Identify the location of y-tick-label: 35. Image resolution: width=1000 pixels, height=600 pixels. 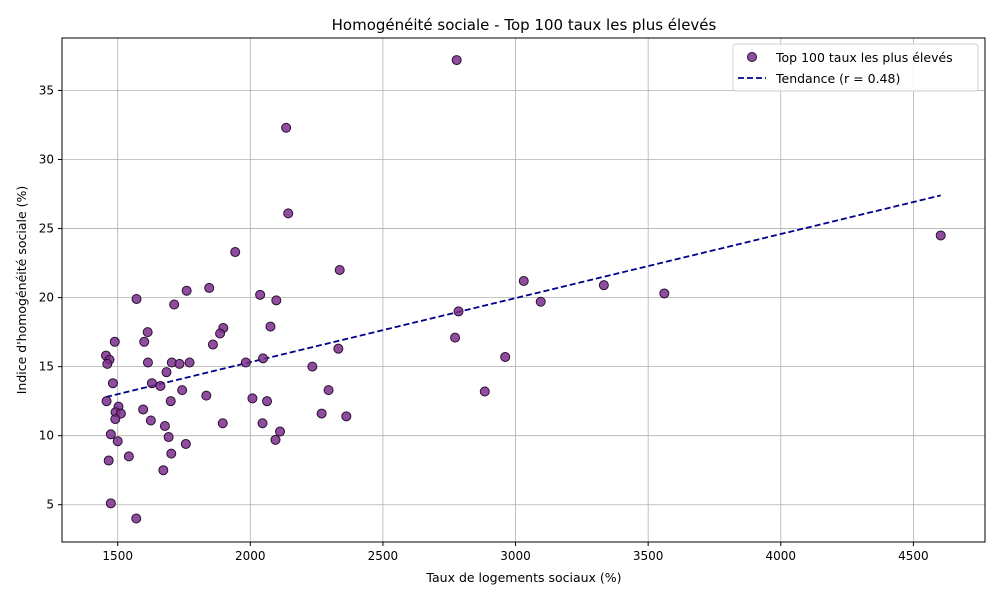
(46, 90).